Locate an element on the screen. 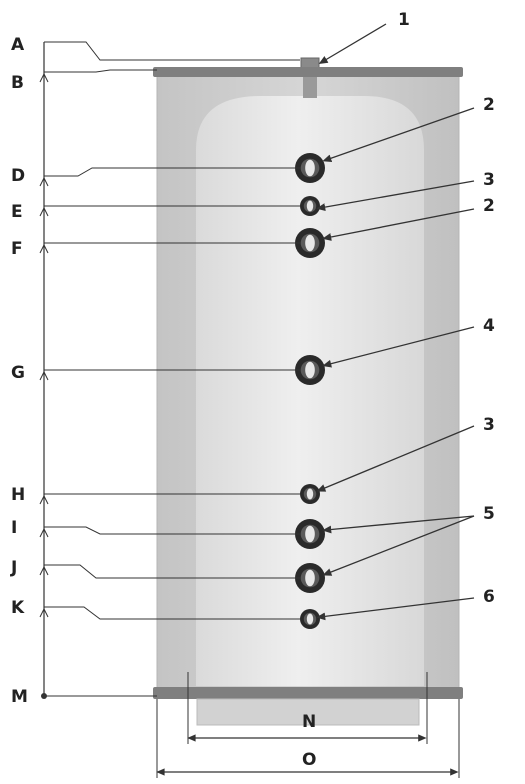  rail-end-dot is located at coordinates (44, 696).